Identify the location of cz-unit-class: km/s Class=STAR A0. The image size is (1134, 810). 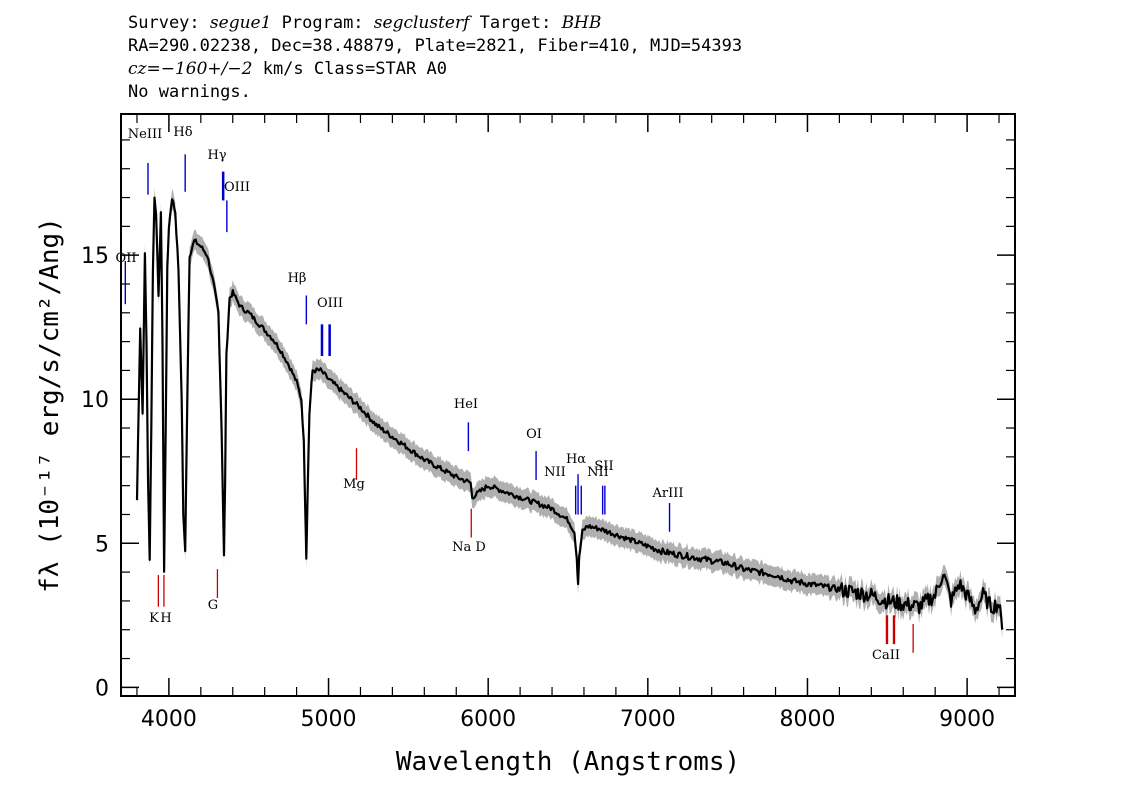
(349, 69).